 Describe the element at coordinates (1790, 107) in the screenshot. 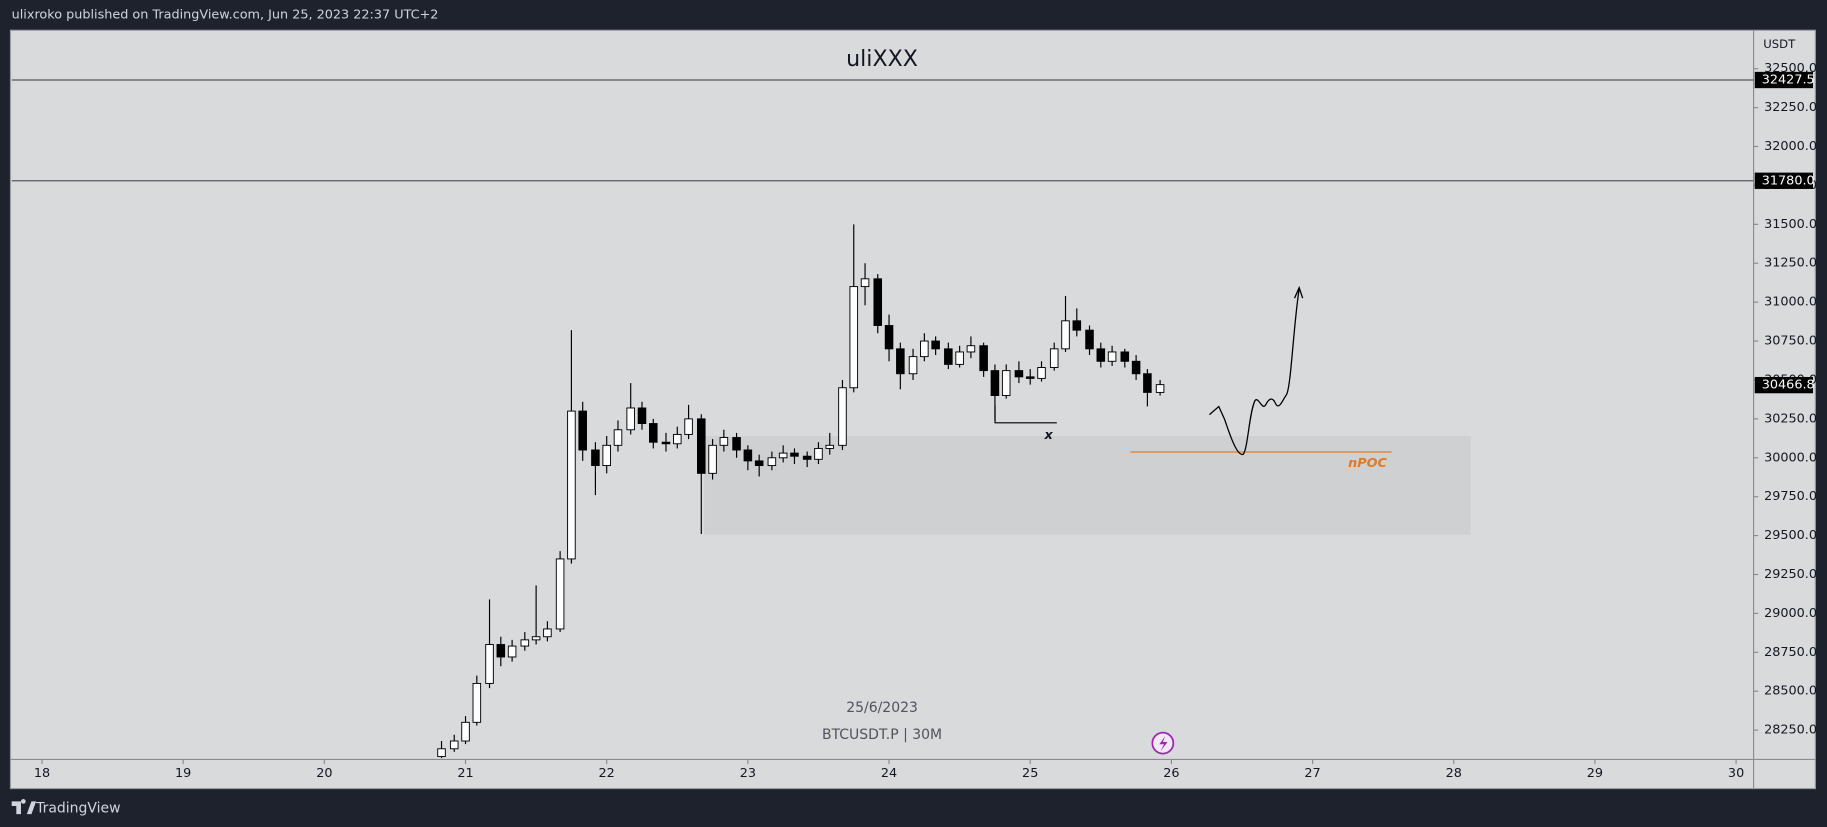

I see `y-tick-label: 32250.0` at that location.